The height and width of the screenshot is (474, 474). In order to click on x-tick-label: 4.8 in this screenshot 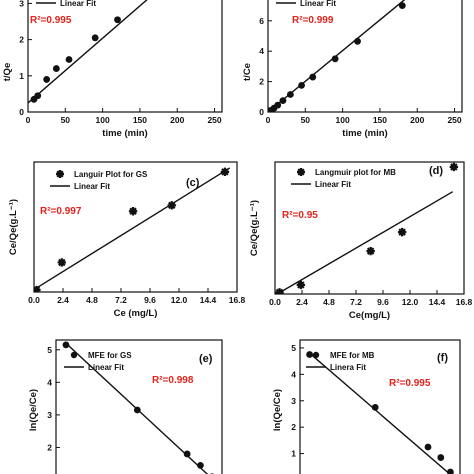, I will do `click(329, 302)`.